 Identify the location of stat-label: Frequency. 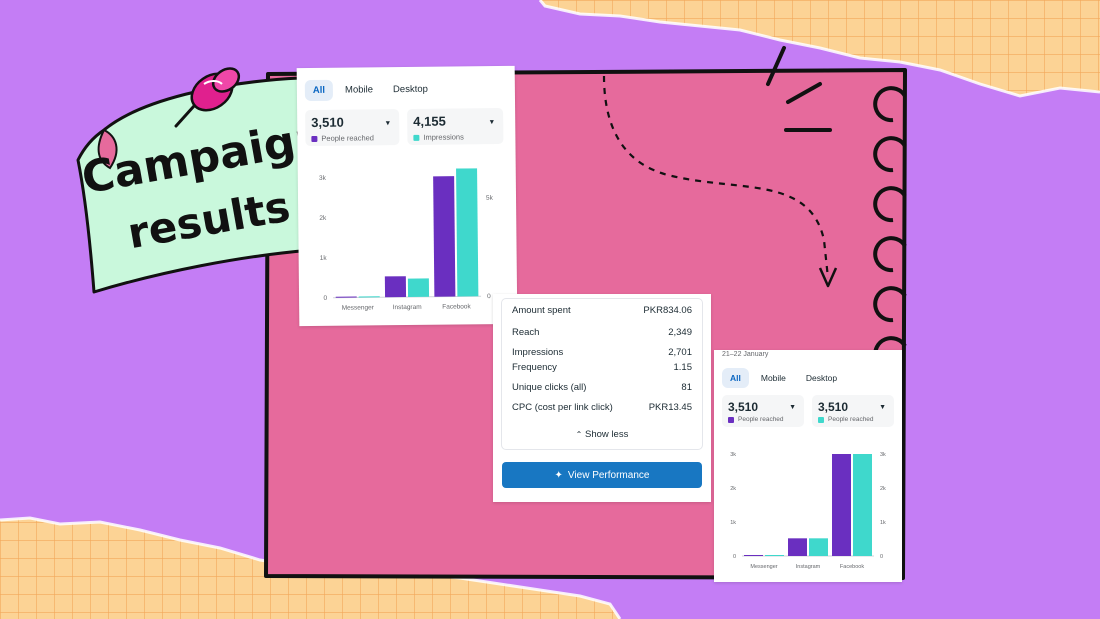
(534, 367).